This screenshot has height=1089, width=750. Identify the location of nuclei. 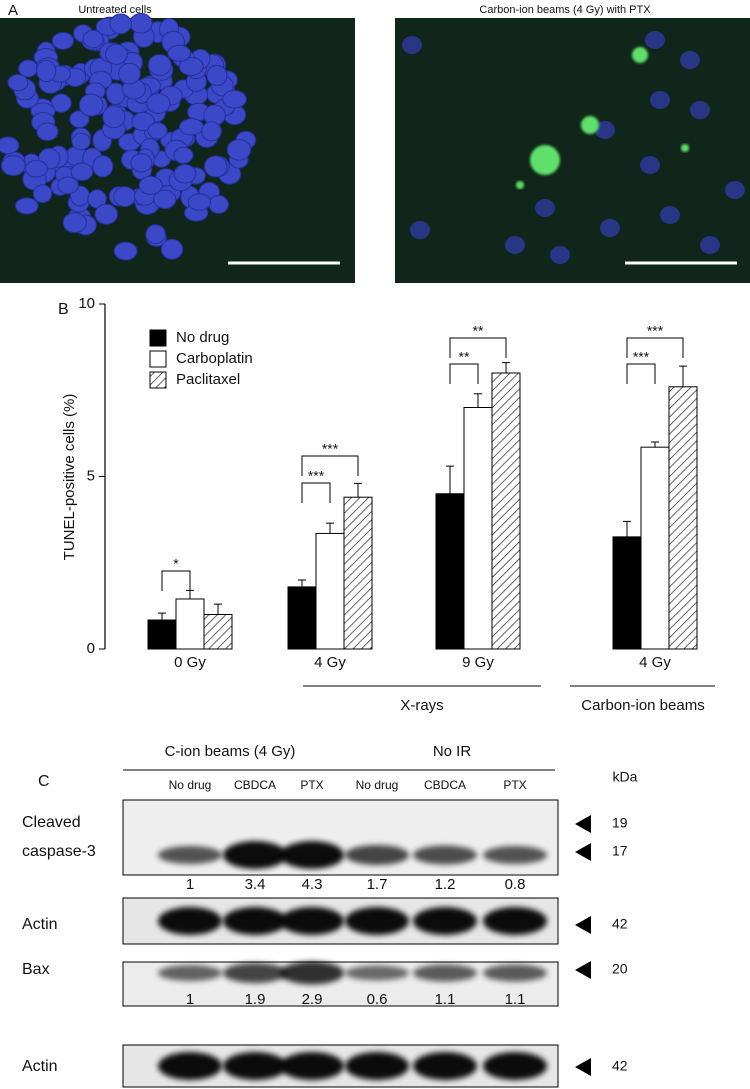
(573, 147).